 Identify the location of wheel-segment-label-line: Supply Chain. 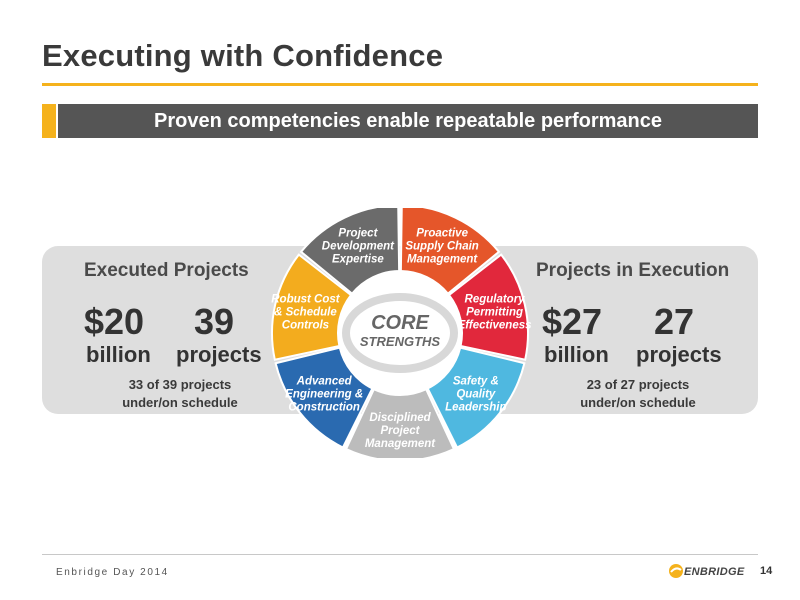
(441, 247).